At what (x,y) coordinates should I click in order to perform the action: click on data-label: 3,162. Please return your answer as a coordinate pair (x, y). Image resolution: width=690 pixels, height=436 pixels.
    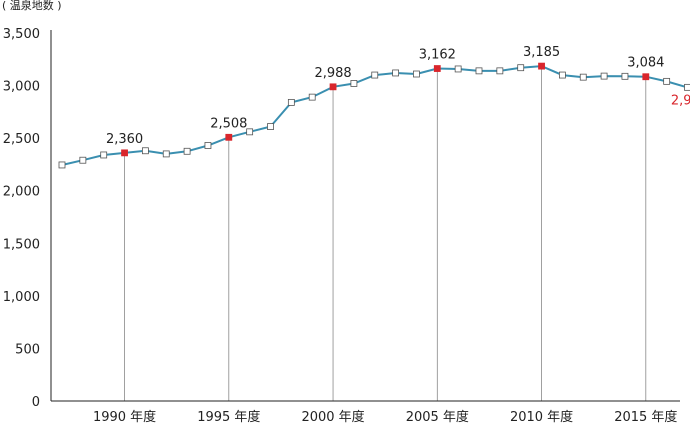
    Looking at the image, I should click on (437, 55).